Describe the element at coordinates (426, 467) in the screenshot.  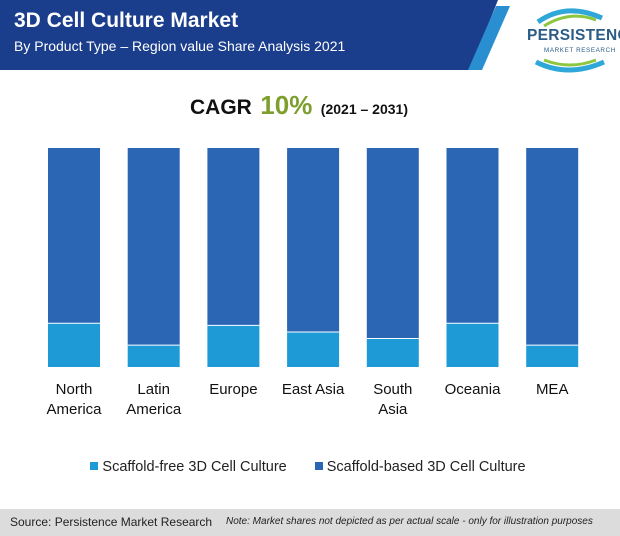
I see `legend-label-scaffold-based: Scaffold-based 3D Cell Culture` at that location.